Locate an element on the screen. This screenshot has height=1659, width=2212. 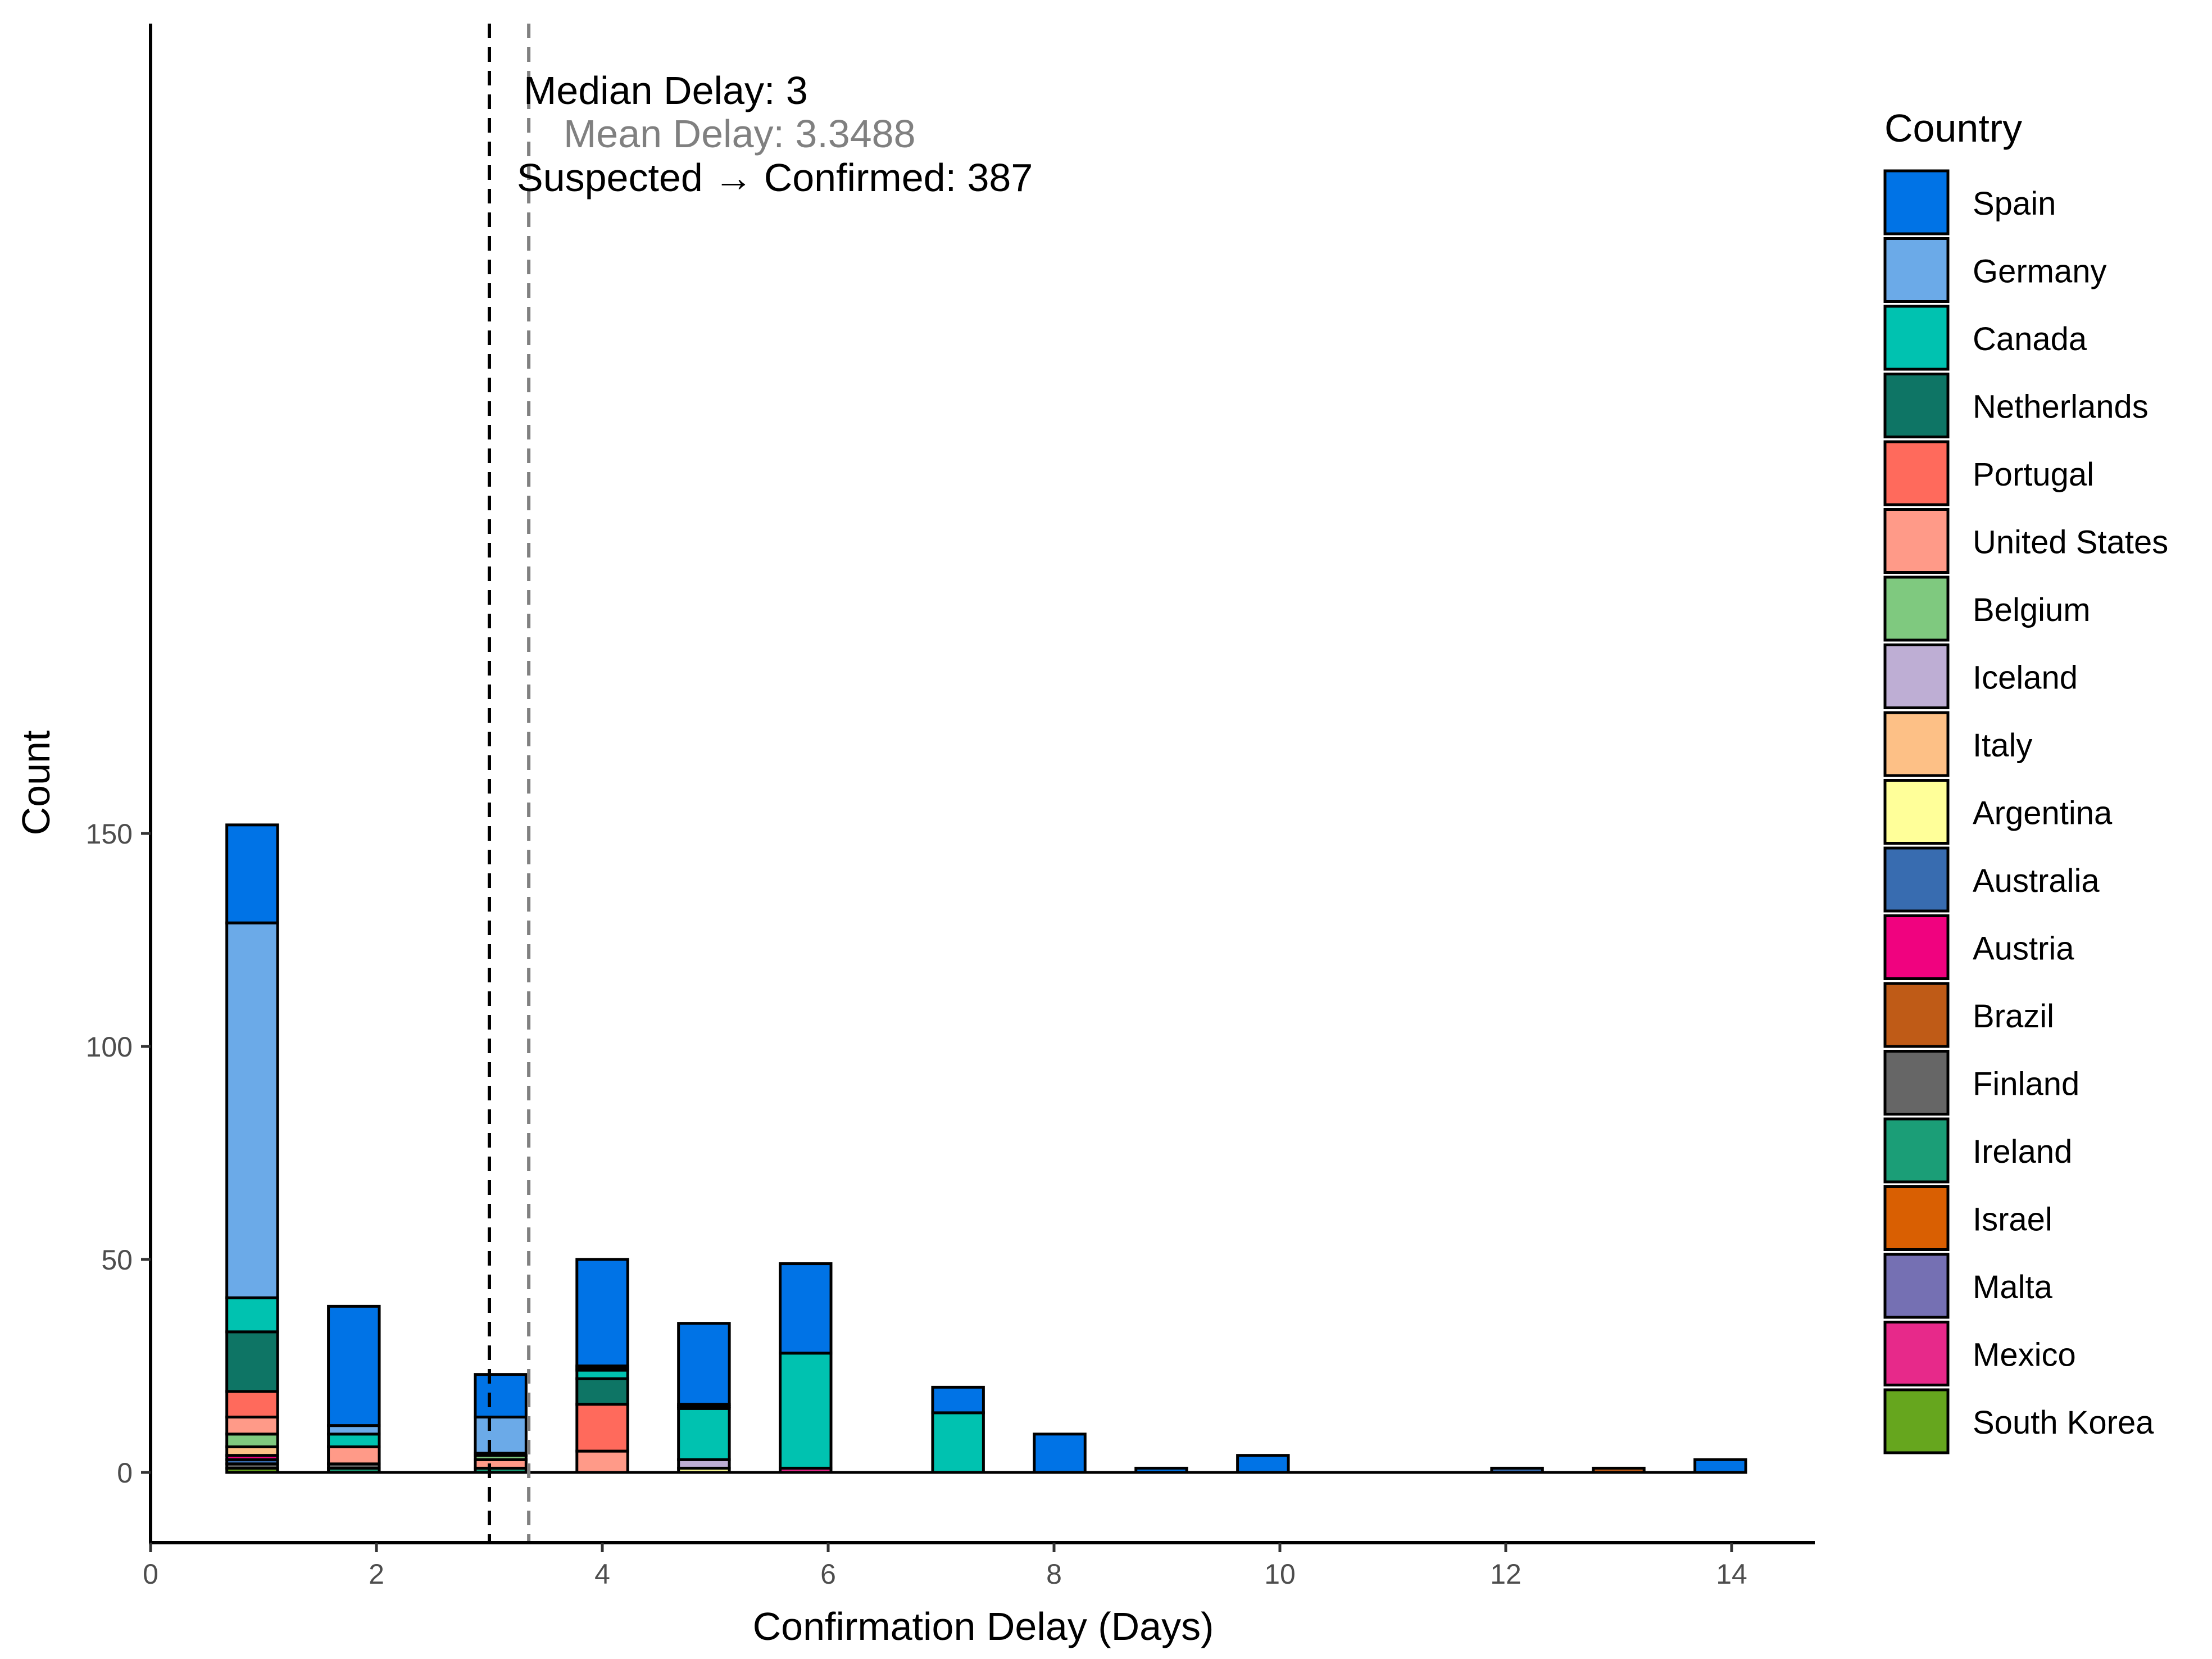
bar-segment-belgium is located at coordinates (252, 1441).